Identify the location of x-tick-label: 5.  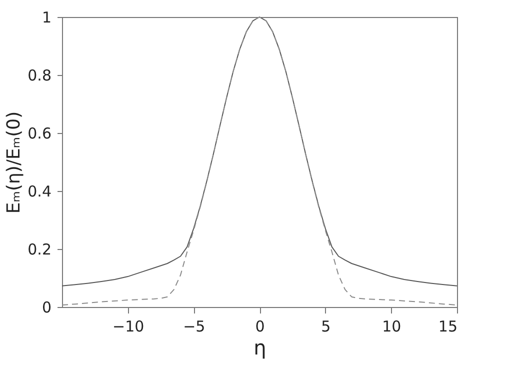
(326, 327).